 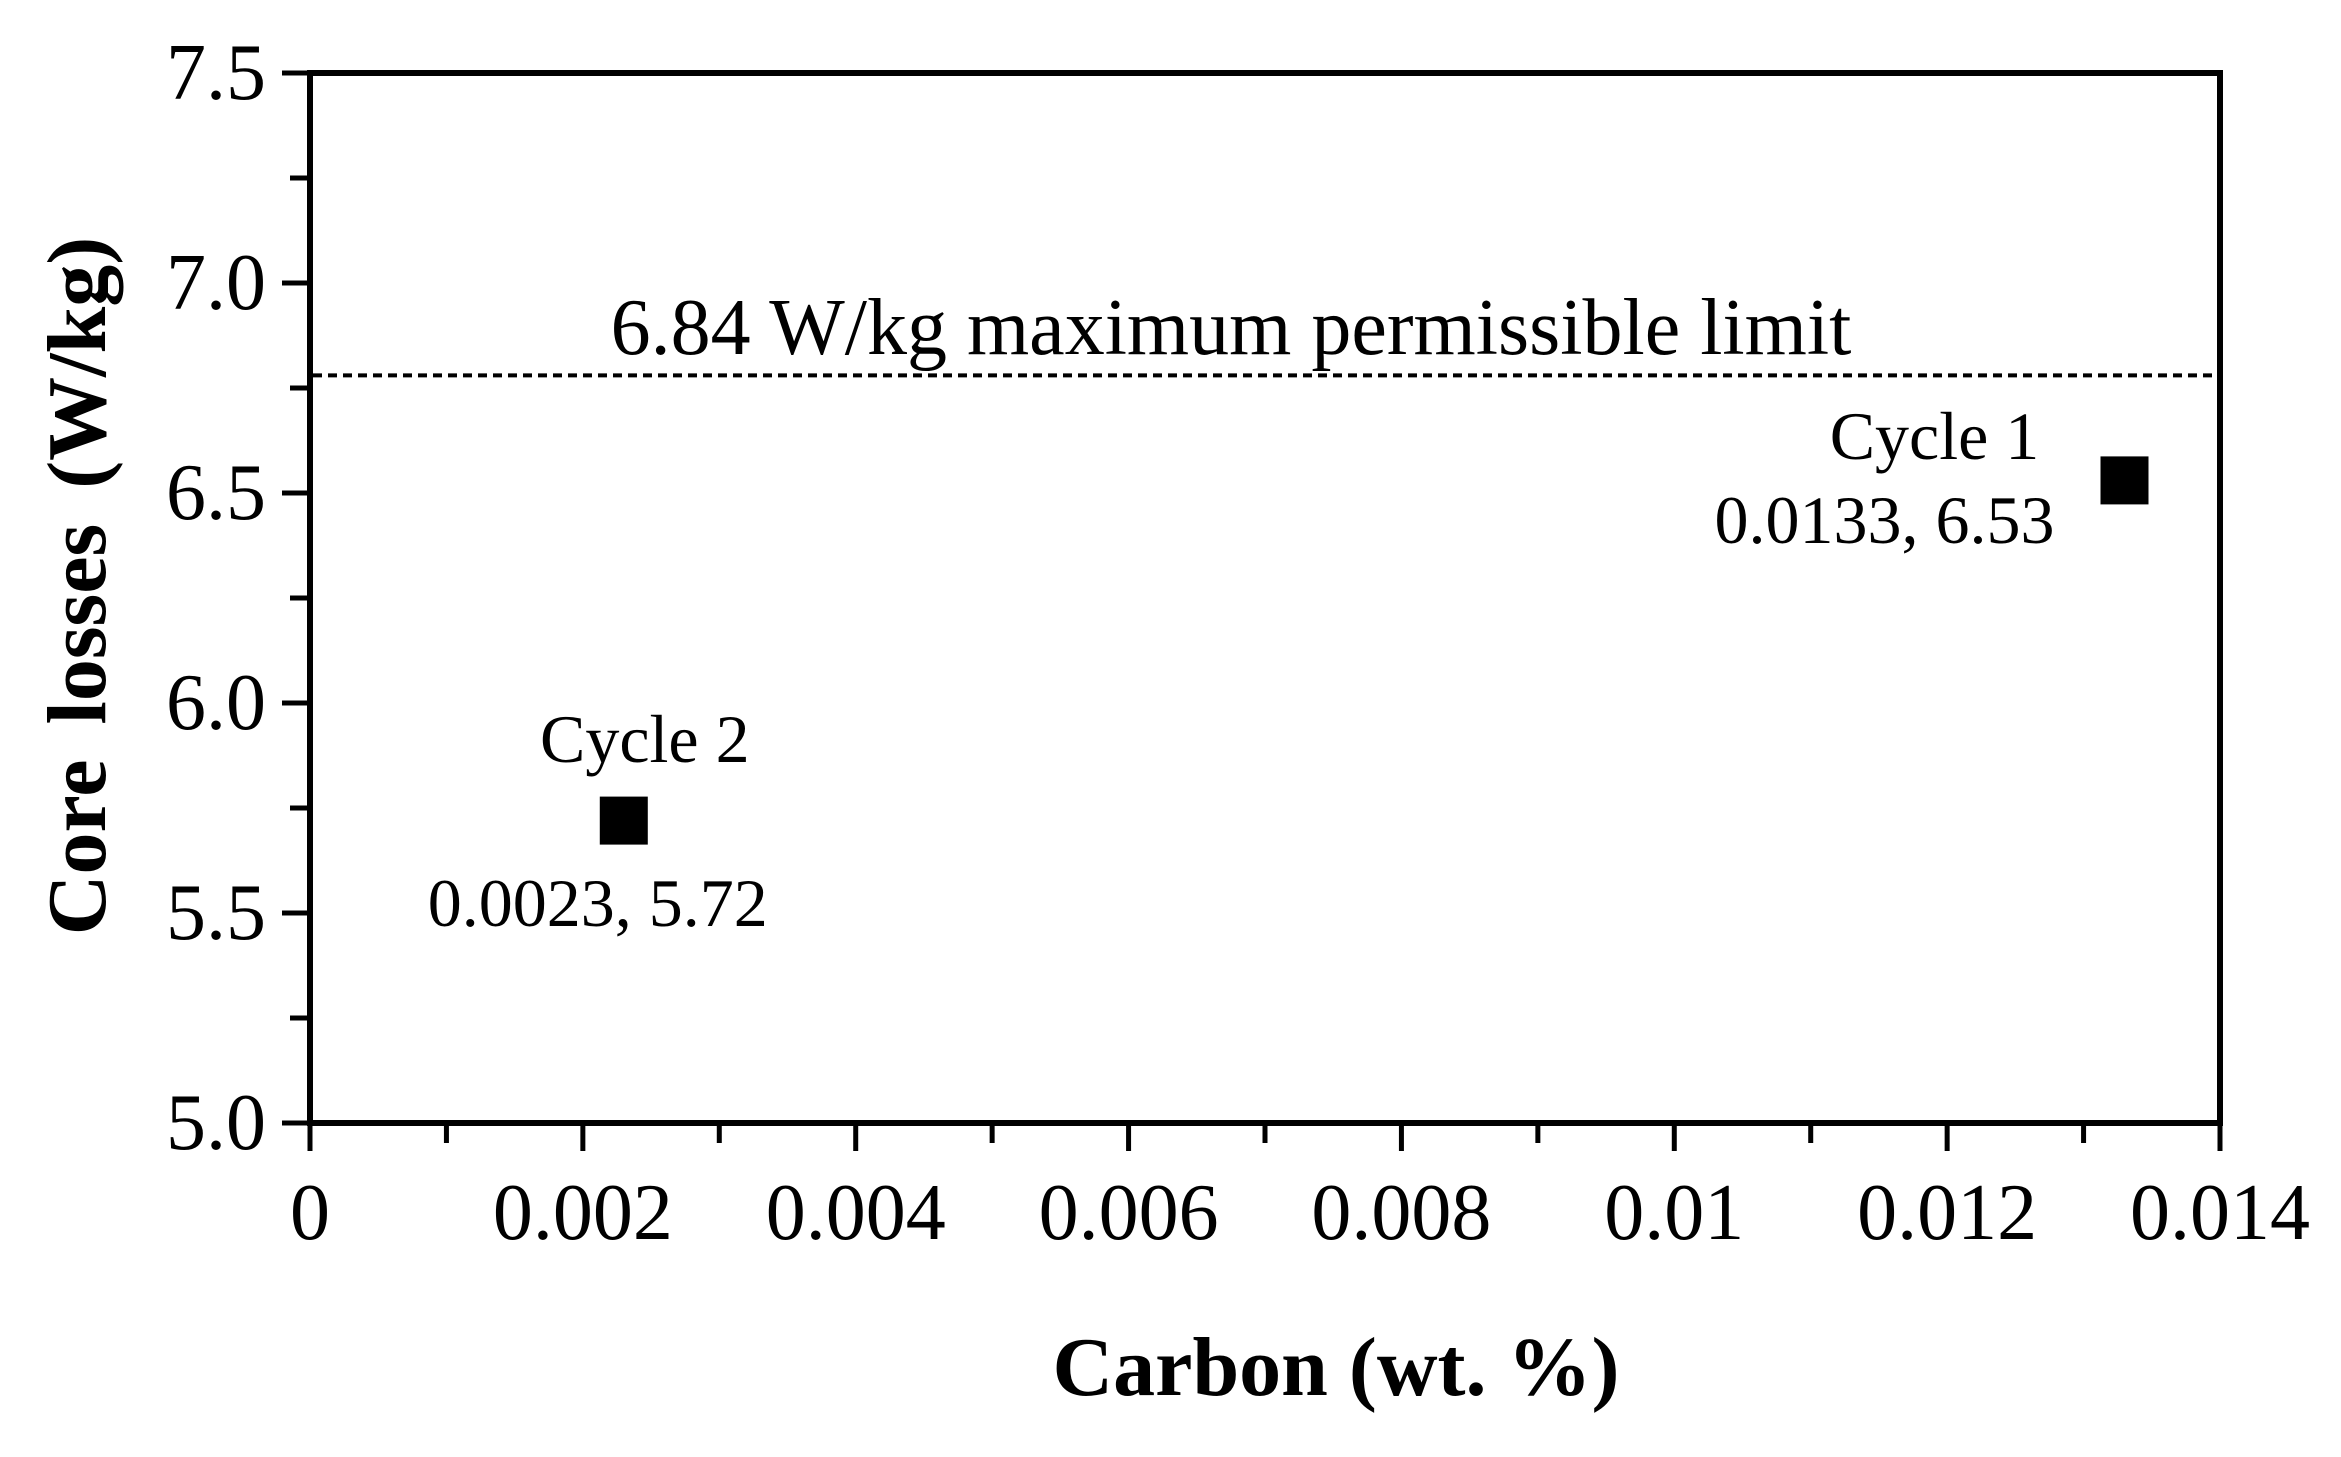 I want to click on y-tick-label: 5.5, so click(x=216, y=913).